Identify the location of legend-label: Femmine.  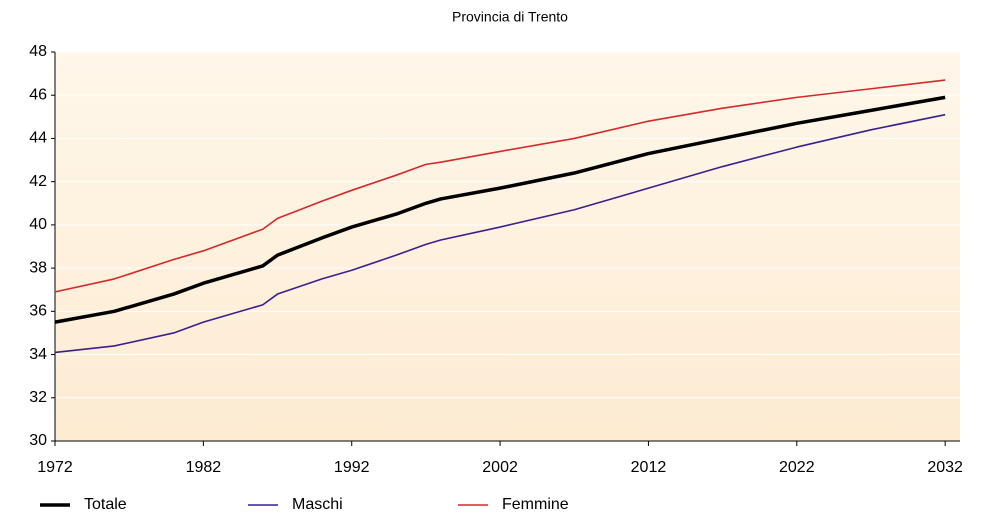
(535, 504).